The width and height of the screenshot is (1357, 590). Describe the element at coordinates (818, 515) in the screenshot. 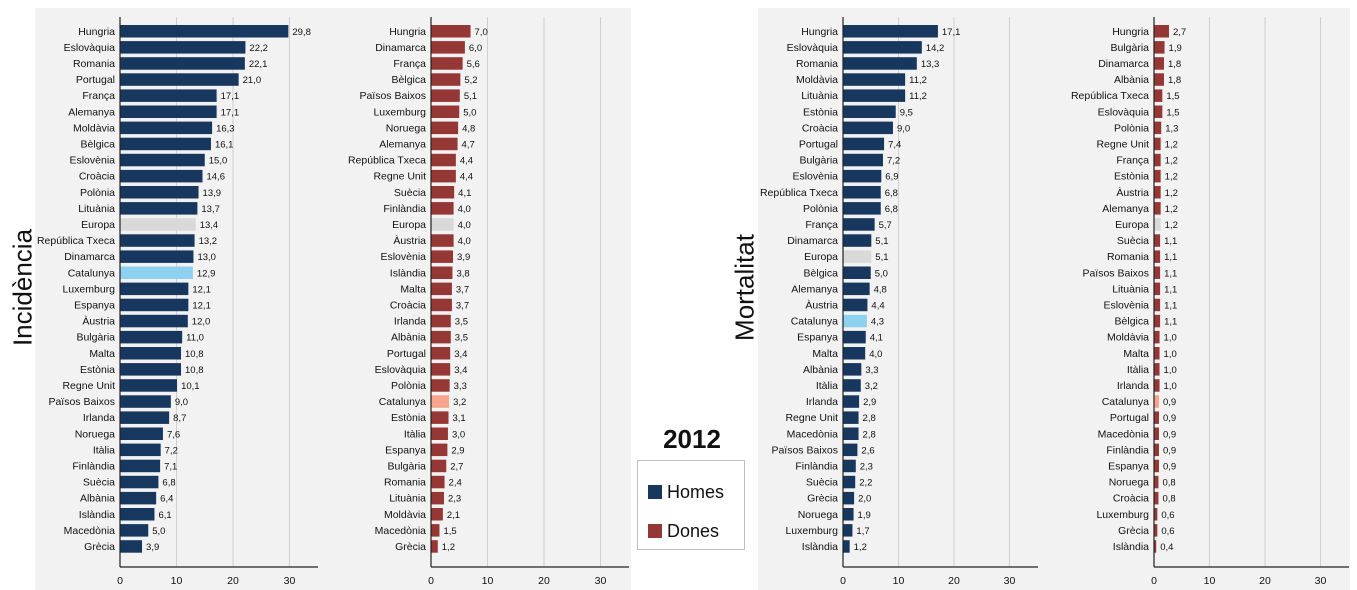

I see `category-label-noruega: Noruega` at that location.